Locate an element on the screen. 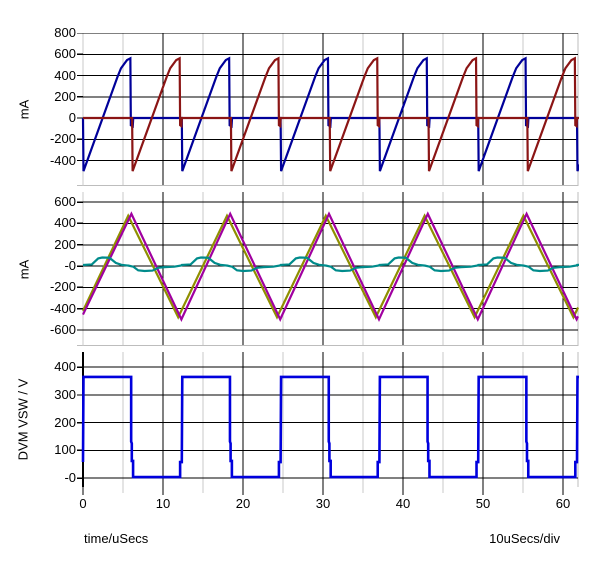 The image size is (600, 563). x-axis-label: time/uSecs is located at coordinates (116, 538).